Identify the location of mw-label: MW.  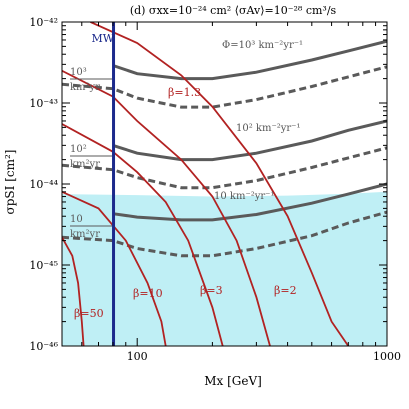
(103, 38).